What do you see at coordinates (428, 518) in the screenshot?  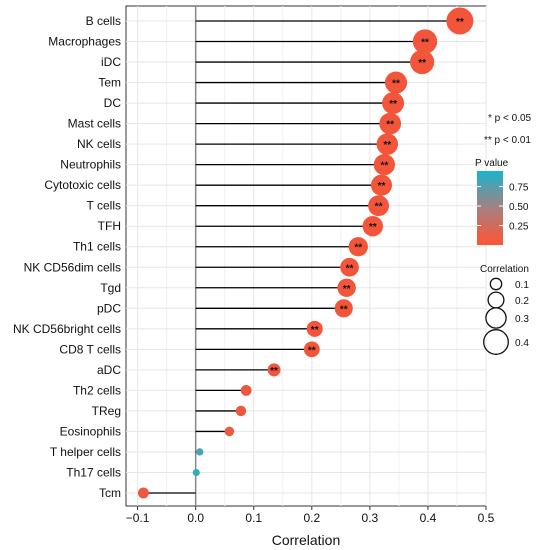 I see `x-tick-label: 0.4` at bounding box center [428, 518].